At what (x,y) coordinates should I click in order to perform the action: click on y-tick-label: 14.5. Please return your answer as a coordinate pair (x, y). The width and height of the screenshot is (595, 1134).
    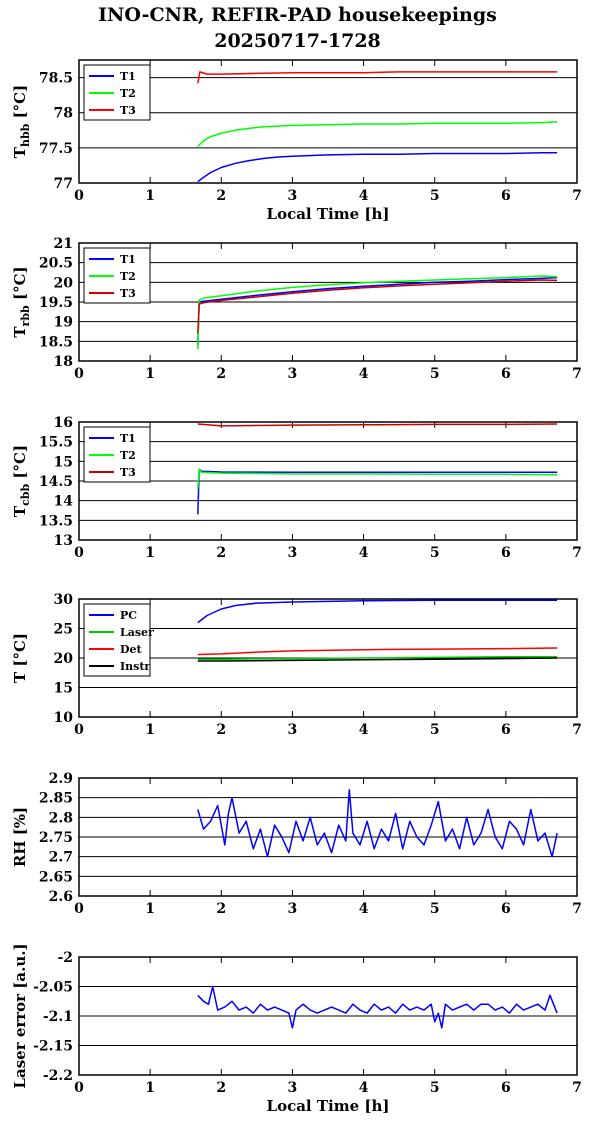
    Looking at the image, I should click on (56, 482).